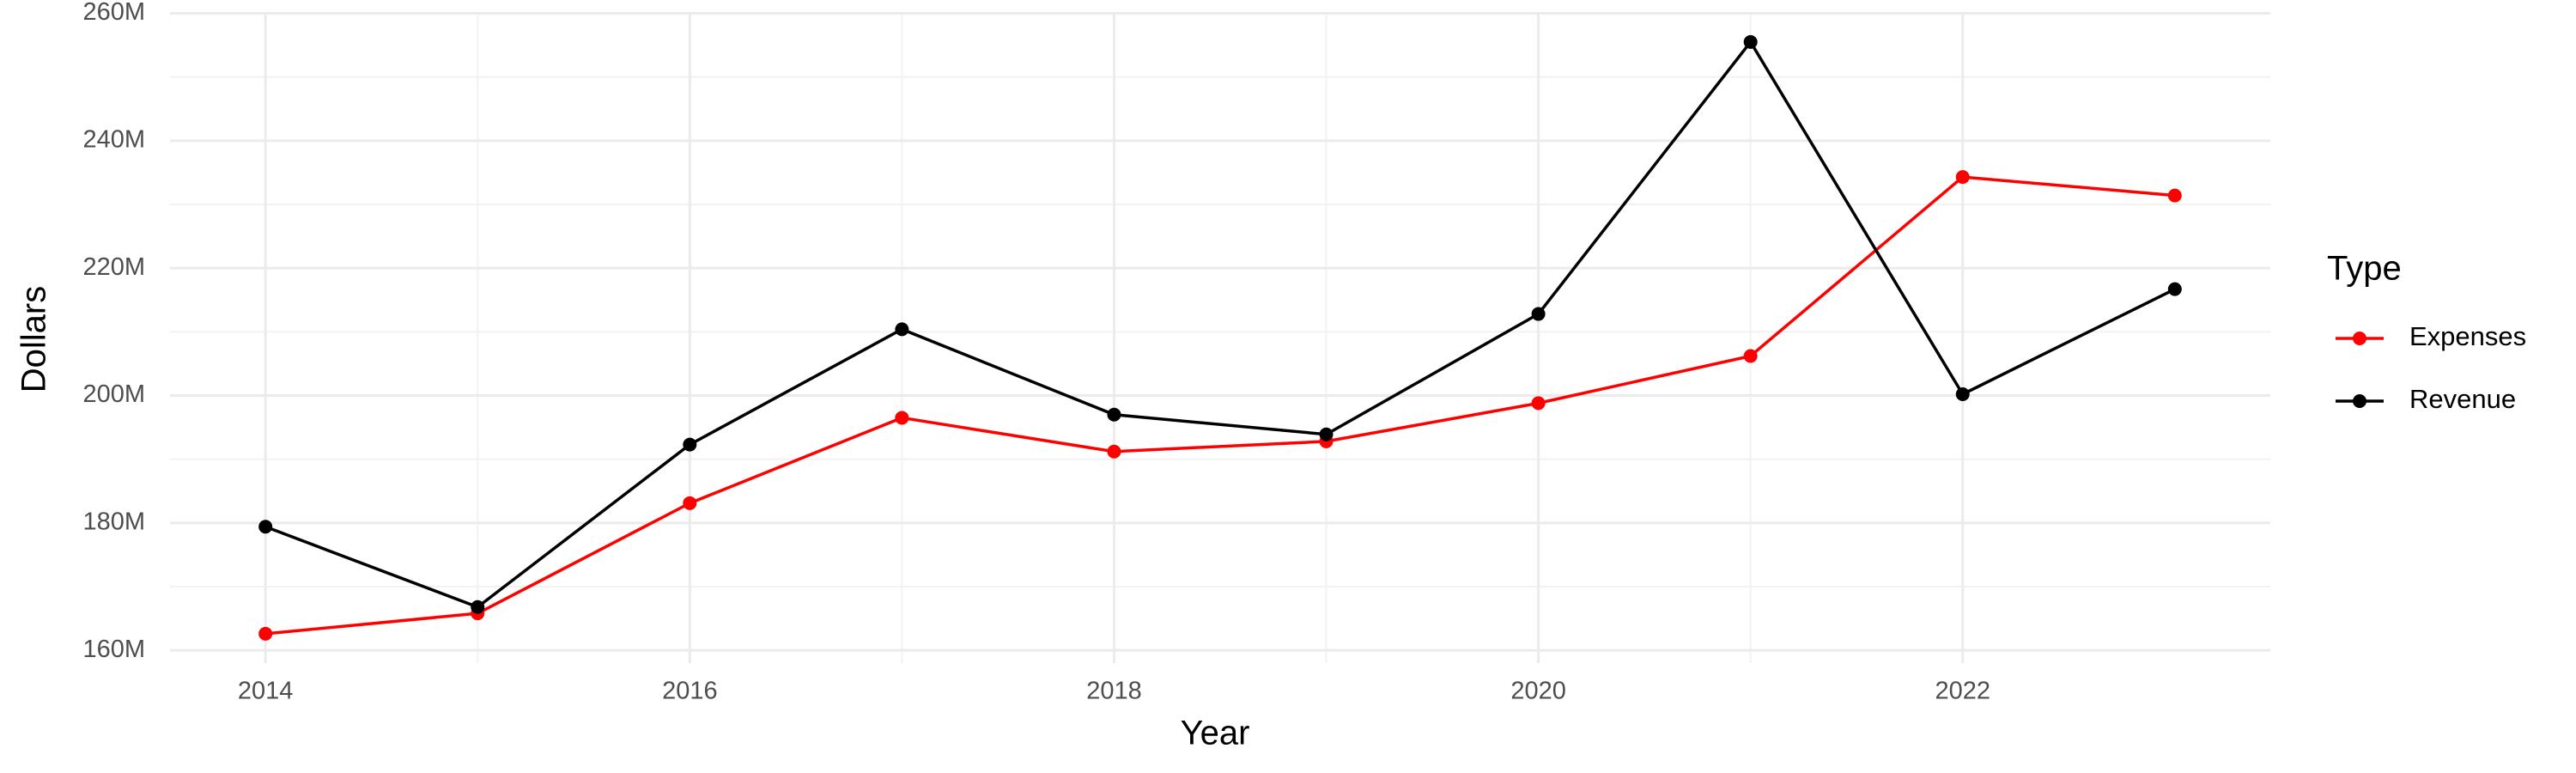 This screenshot has width=2576, height=773. I want to click on x-tick-label: 2016, so click(690, 691).